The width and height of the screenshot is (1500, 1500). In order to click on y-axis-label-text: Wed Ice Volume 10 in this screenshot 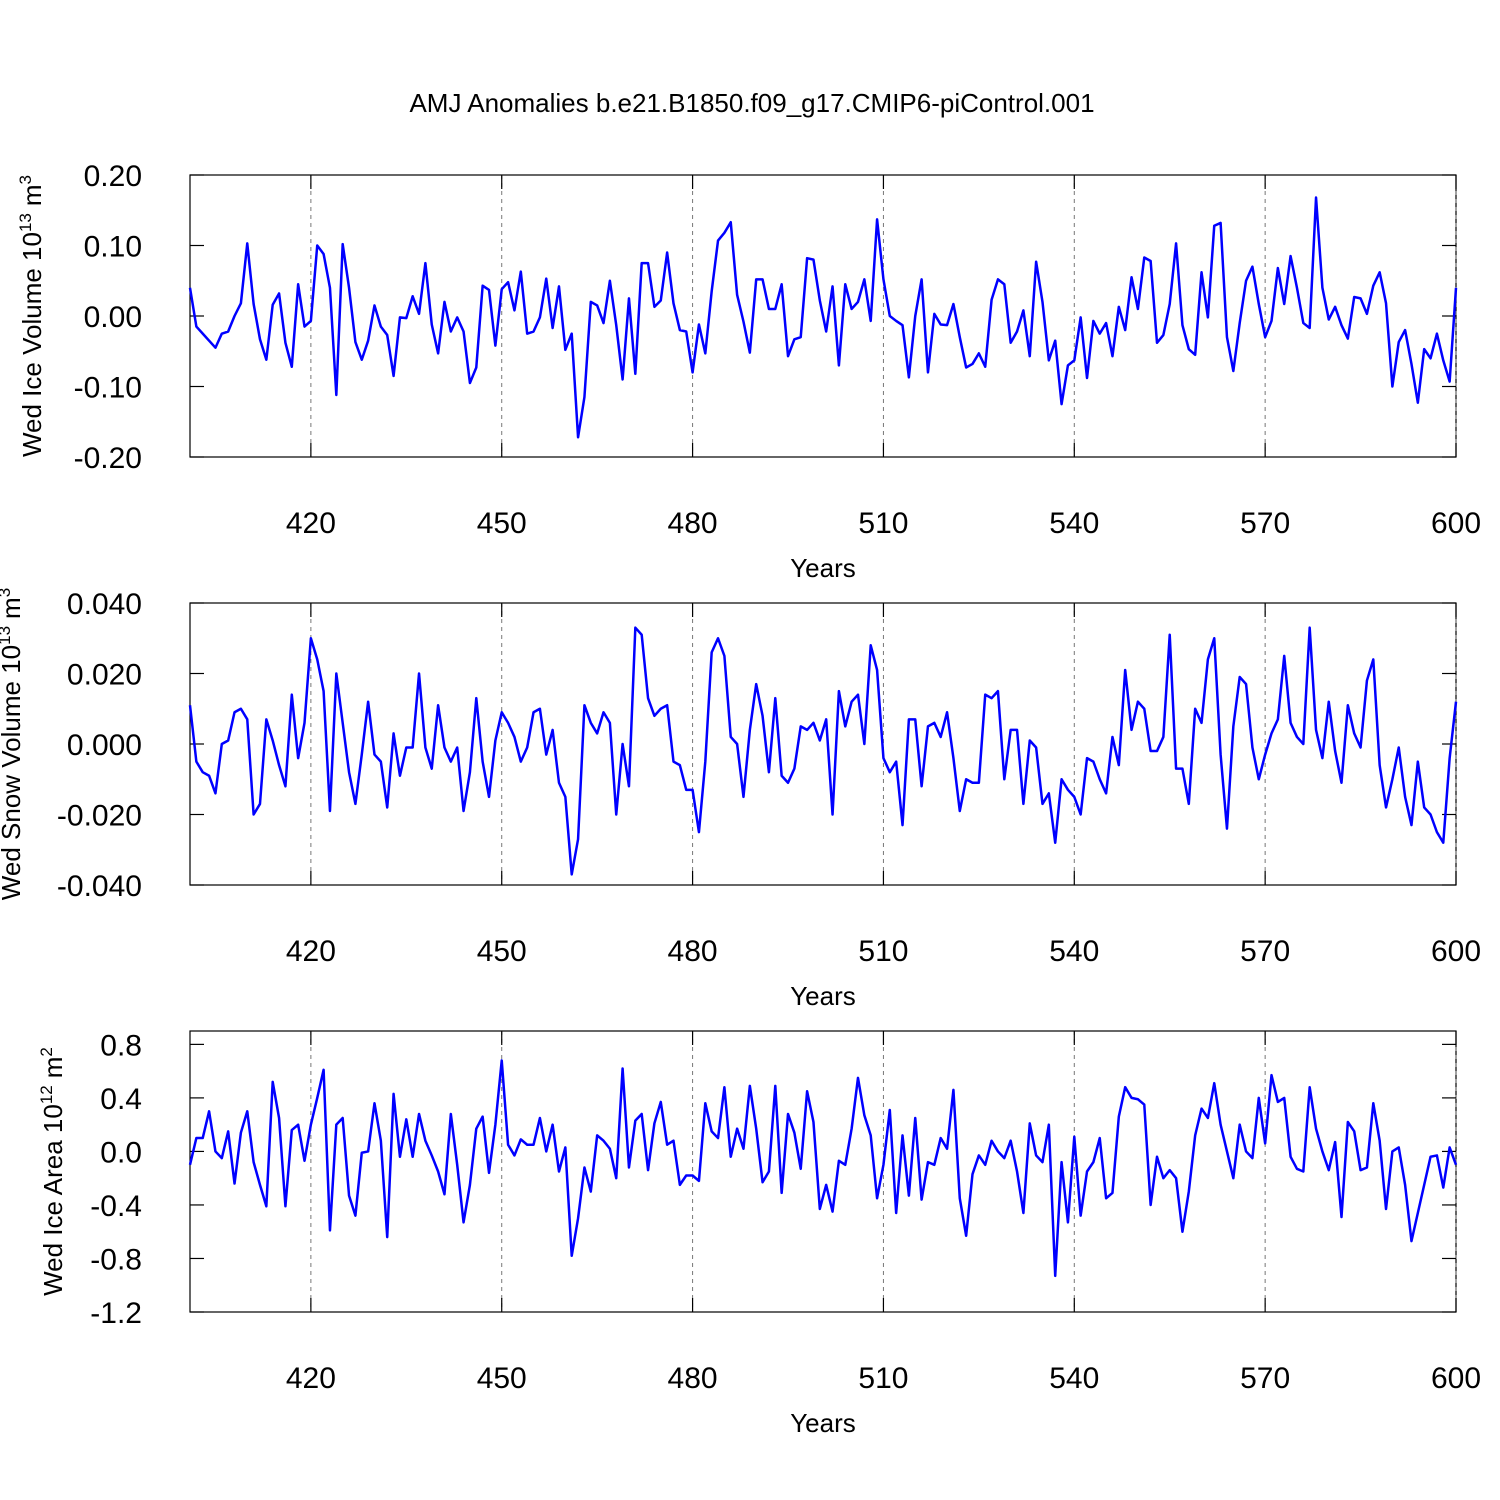, I will do `click(32, 344)`.